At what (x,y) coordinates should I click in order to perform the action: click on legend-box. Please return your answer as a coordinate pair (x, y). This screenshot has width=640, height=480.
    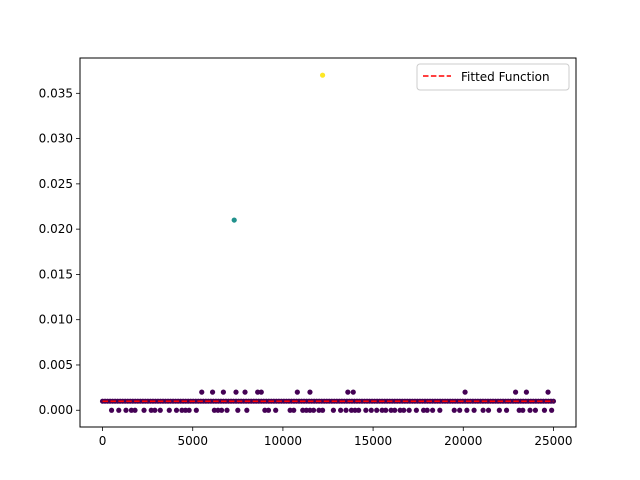
    Looking at the image, I should click on (493, 77).